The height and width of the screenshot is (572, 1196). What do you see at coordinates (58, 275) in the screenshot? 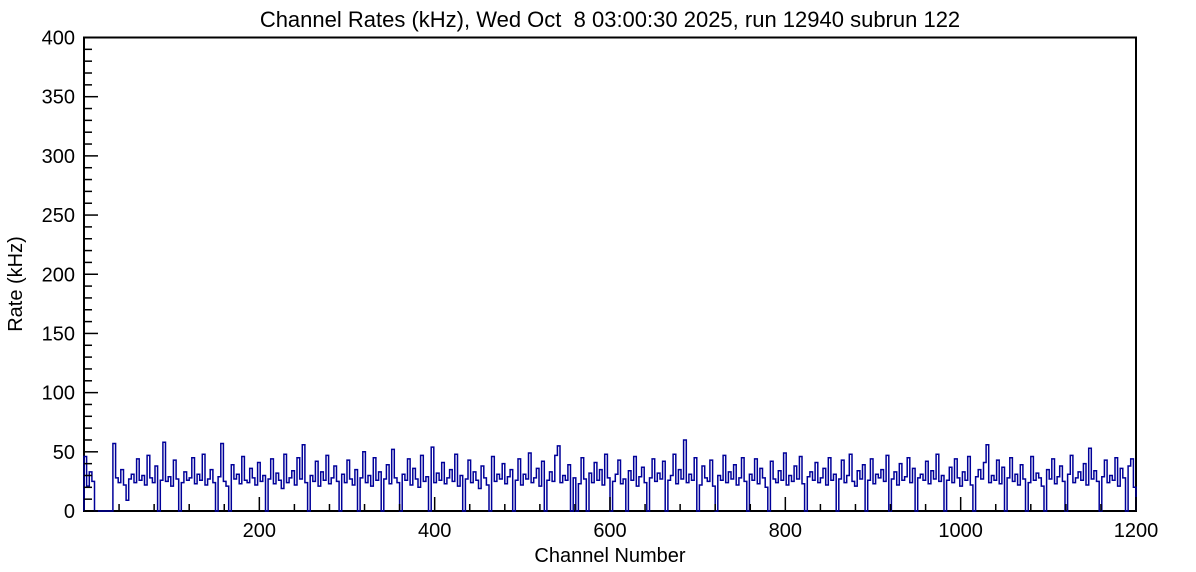
I see `y-tick-label: 200` at bounding box center [58, 275].